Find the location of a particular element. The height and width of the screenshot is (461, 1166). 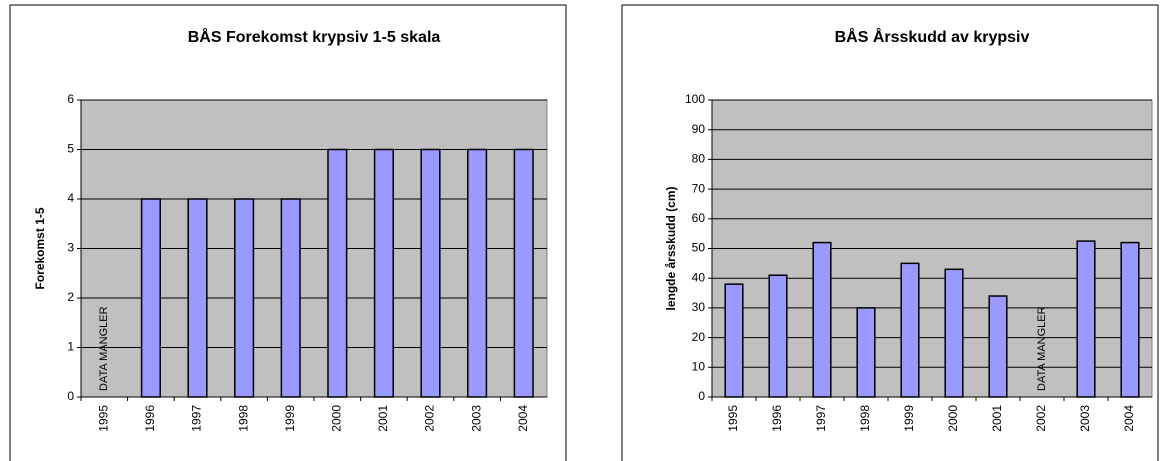

y-tick-label: 3 is located at coordinates (70, 248).